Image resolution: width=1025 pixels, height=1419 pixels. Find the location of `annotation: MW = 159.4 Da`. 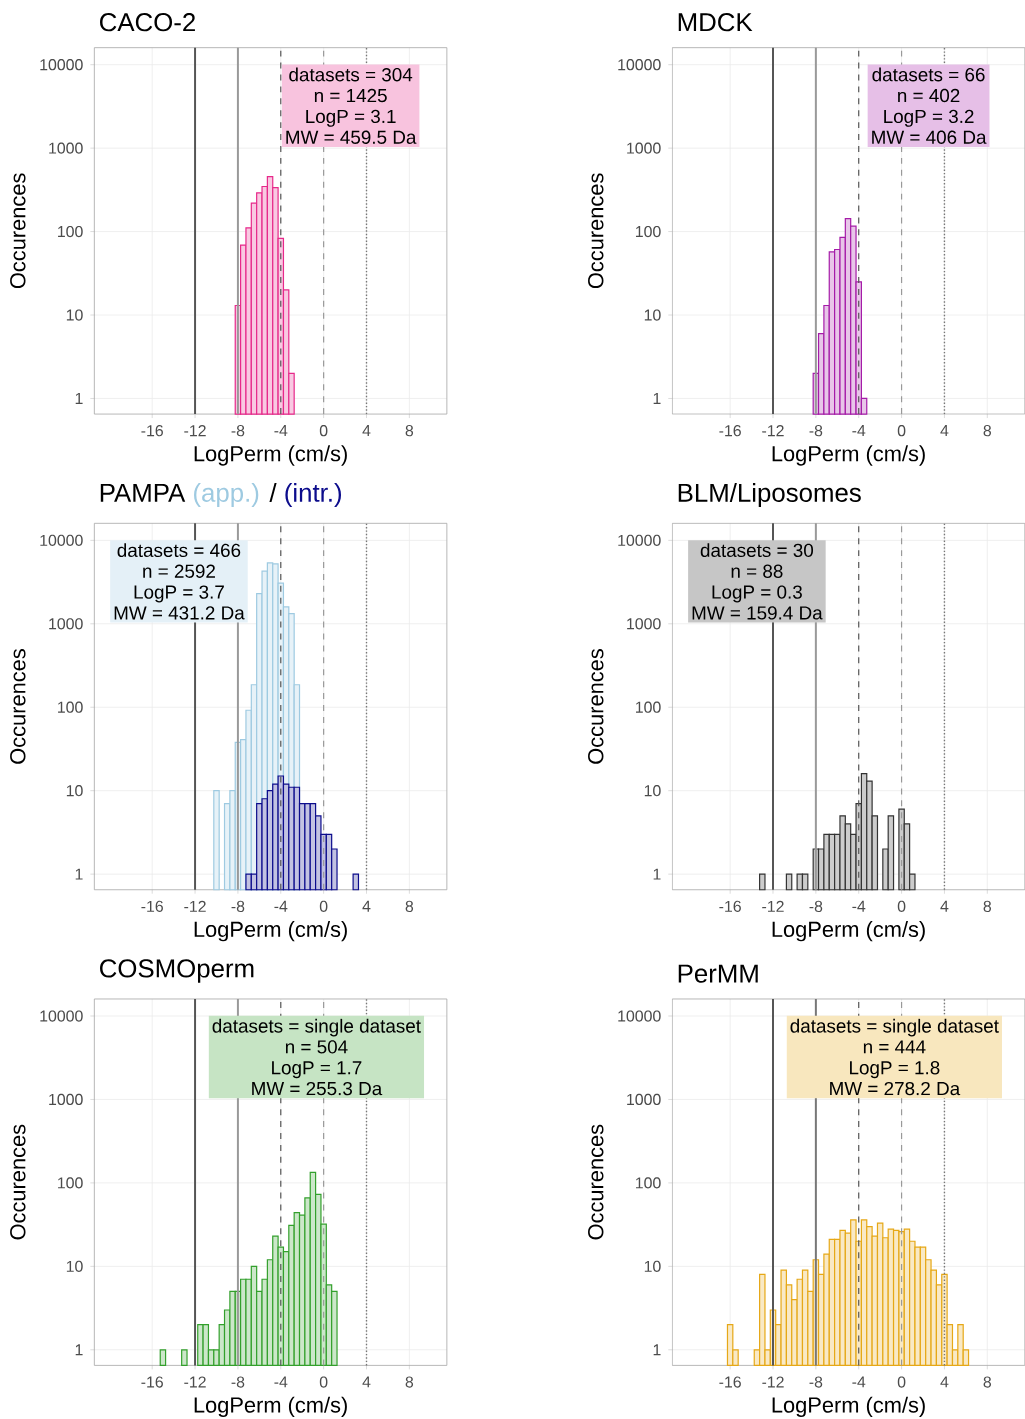

annotation: MW = 159.4 Da is located at coordinates (757, 613).